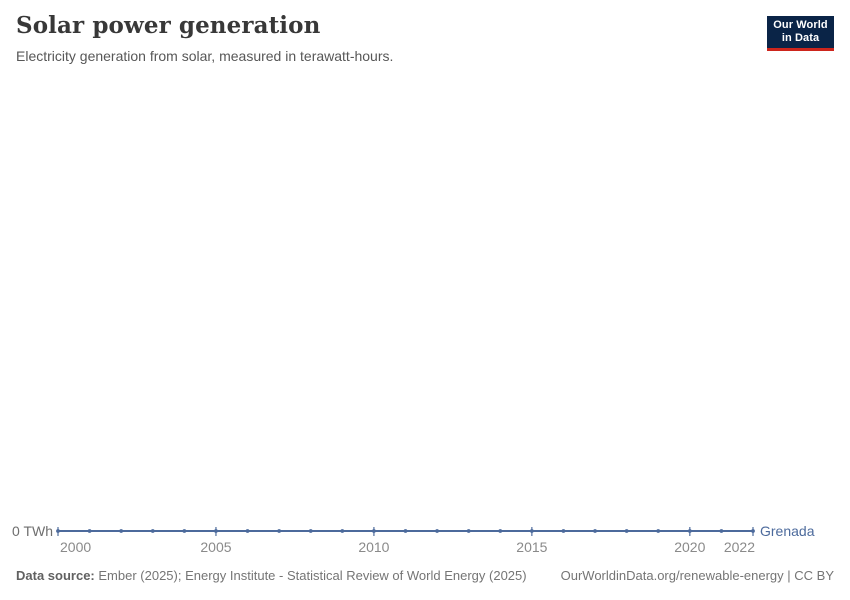  I want to click on owid-logo-box: Our World in Data, so click(800, 32).